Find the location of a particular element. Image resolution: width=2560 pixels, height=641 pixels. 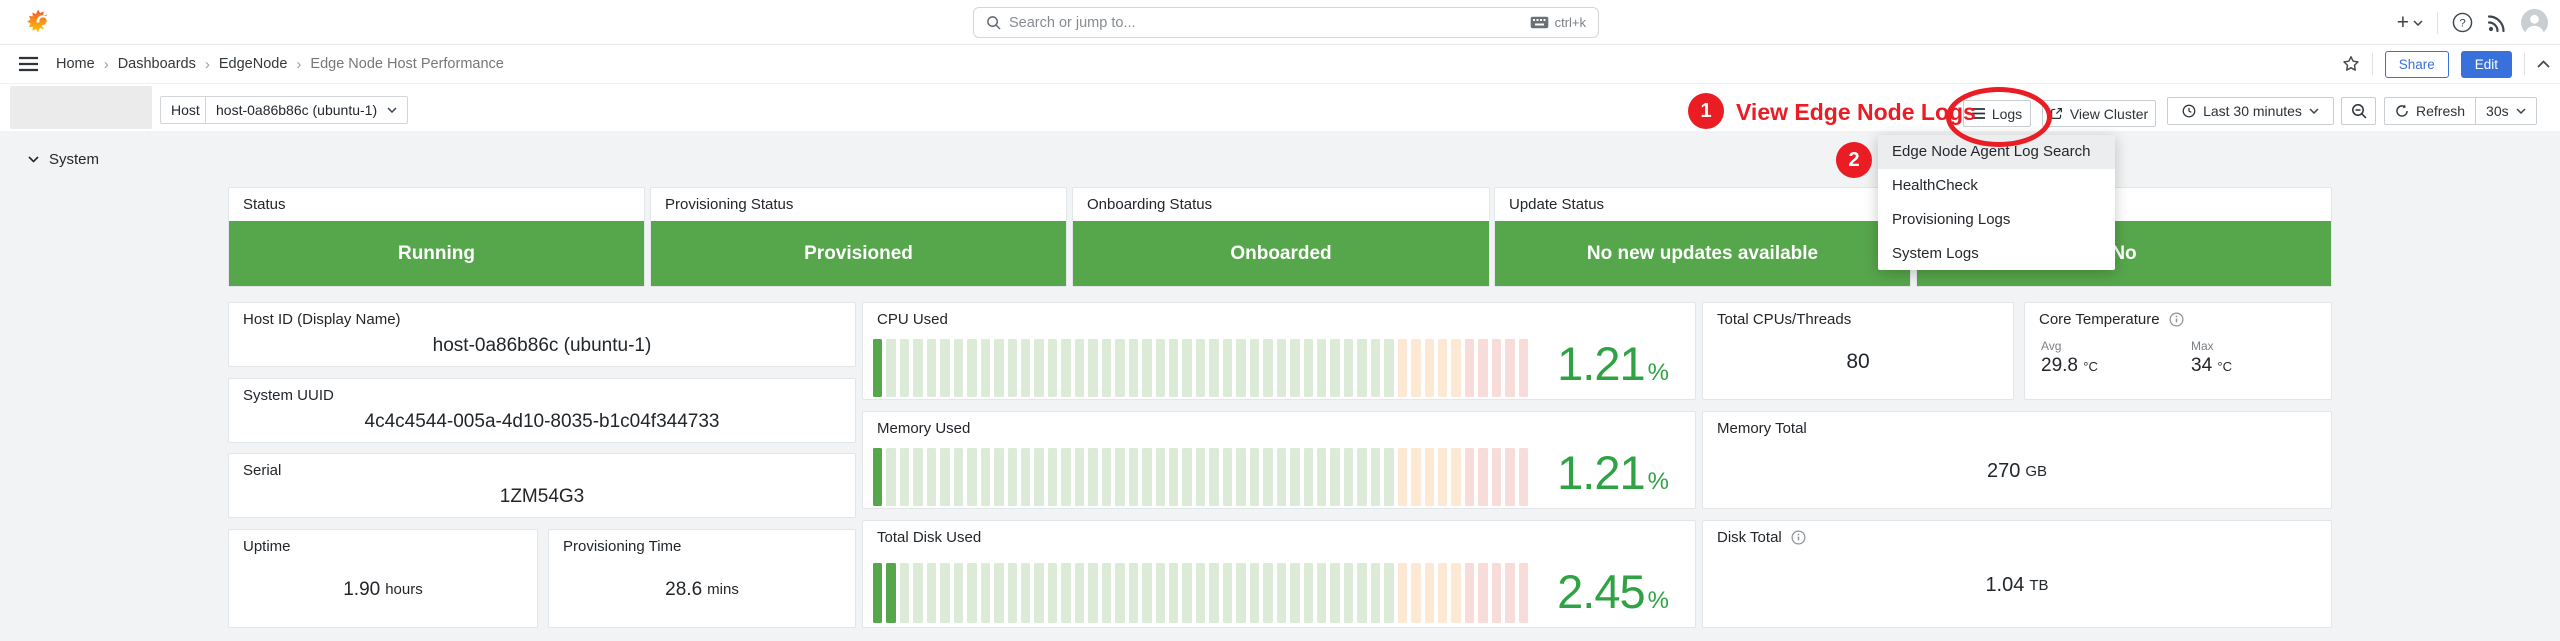

refresh-button: Refresh is located at coordinates (2430, 111).